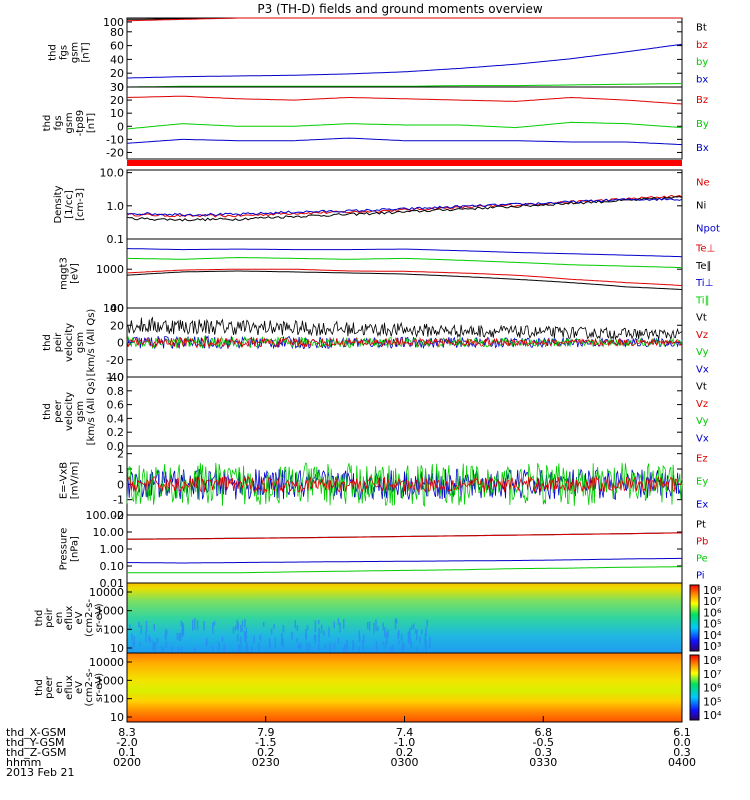 The width and height of the screenshot is (750, 800). I want to click on legend-Ti⊥: Ti⊥, so click(704, 283).